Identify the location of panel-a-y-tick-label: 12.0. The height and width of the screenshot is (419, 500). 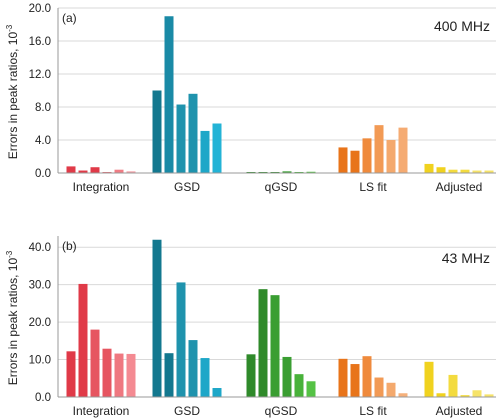
(40, 75).